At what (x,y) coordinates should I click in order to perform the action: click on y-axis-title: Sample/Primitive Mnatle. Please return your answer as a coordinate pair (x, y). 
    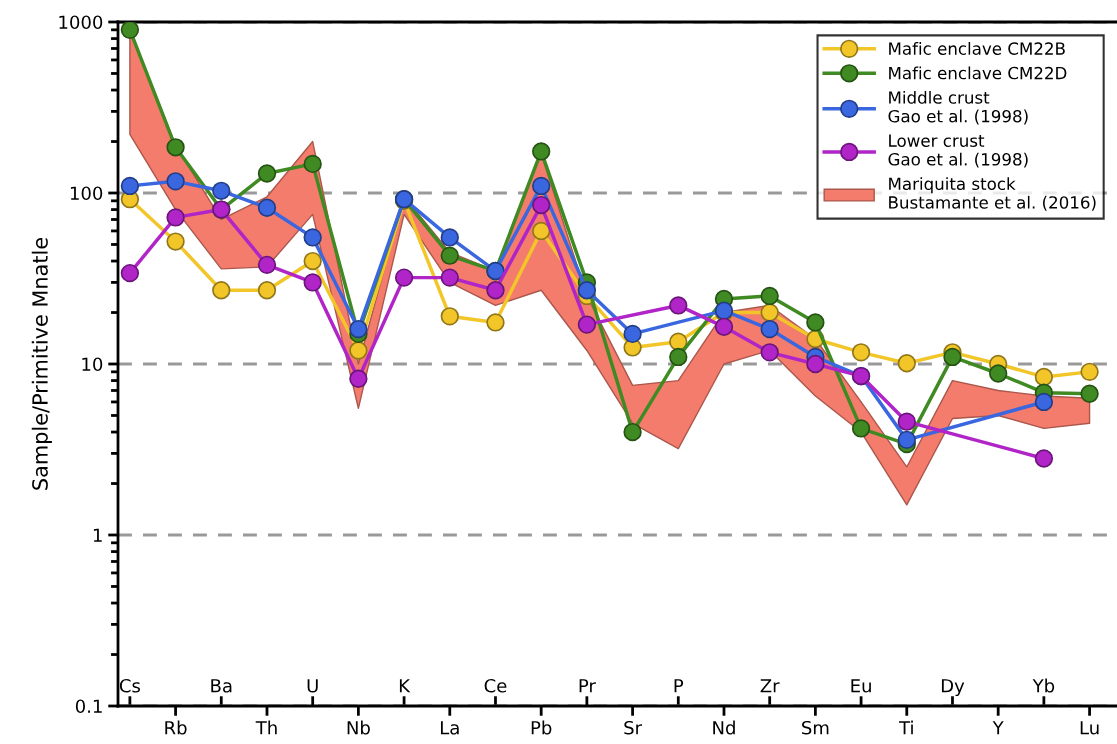
    Looking at the image, I should click on (41, 364).